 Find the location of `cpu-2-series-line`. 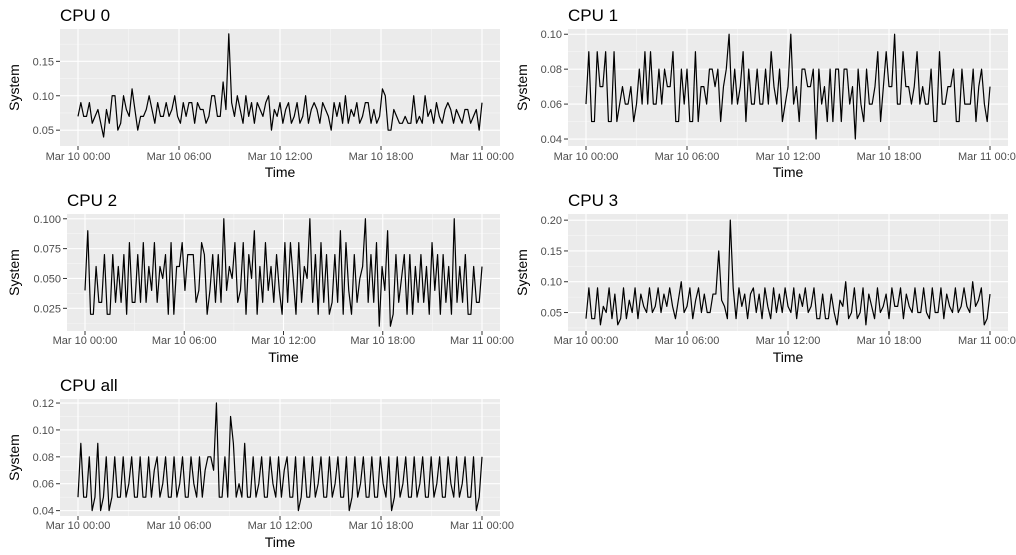

cpu-2-series-line is located at coordinates (283, 272).